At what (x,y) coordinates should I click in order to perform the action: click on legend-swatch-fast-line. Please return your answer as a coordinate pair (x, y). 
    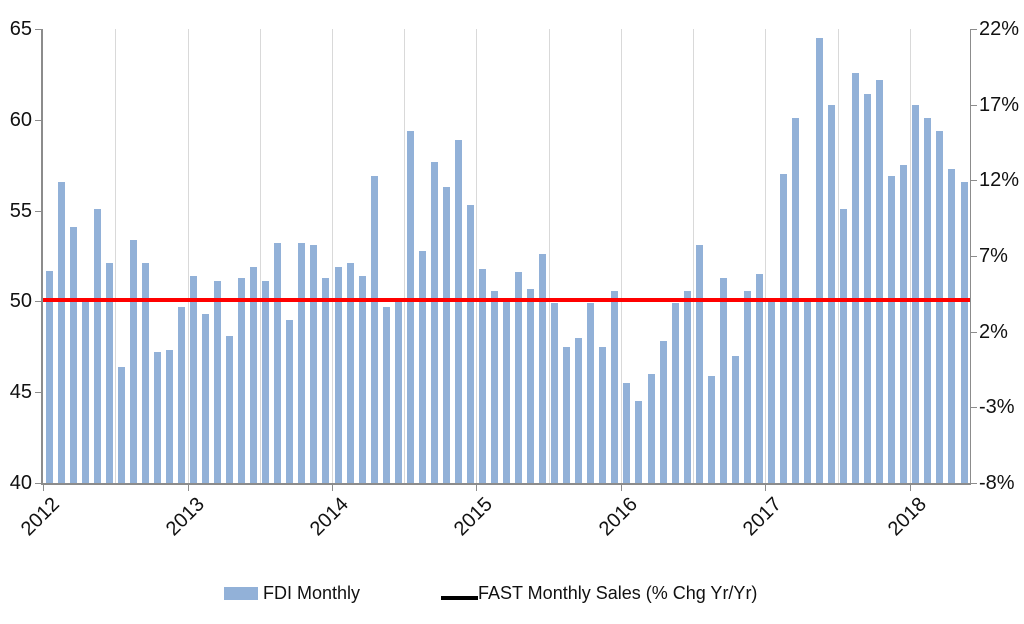
    Looking at the image, I should click on (459, 598).